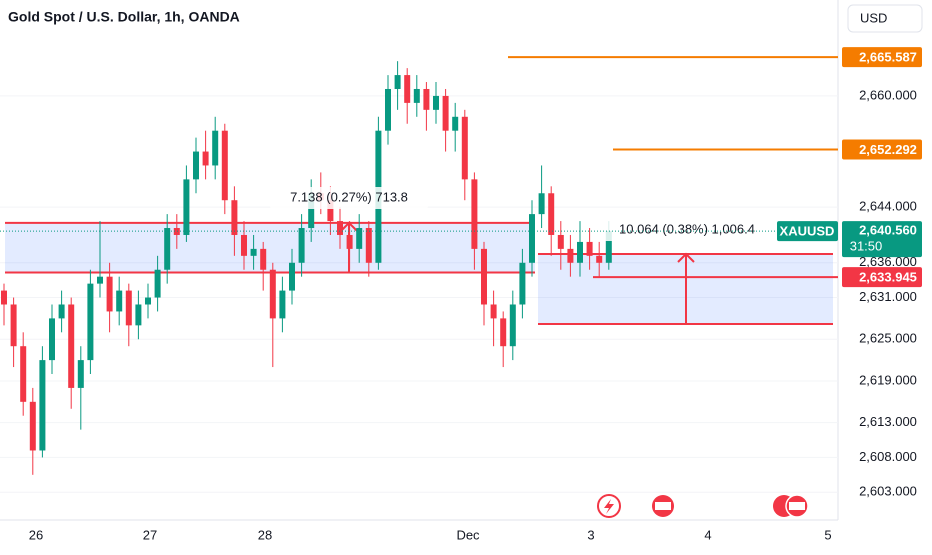  Describe the element at coordinates (827, 534) in the screenshot. I see `x-tick-label: 5` at that location.